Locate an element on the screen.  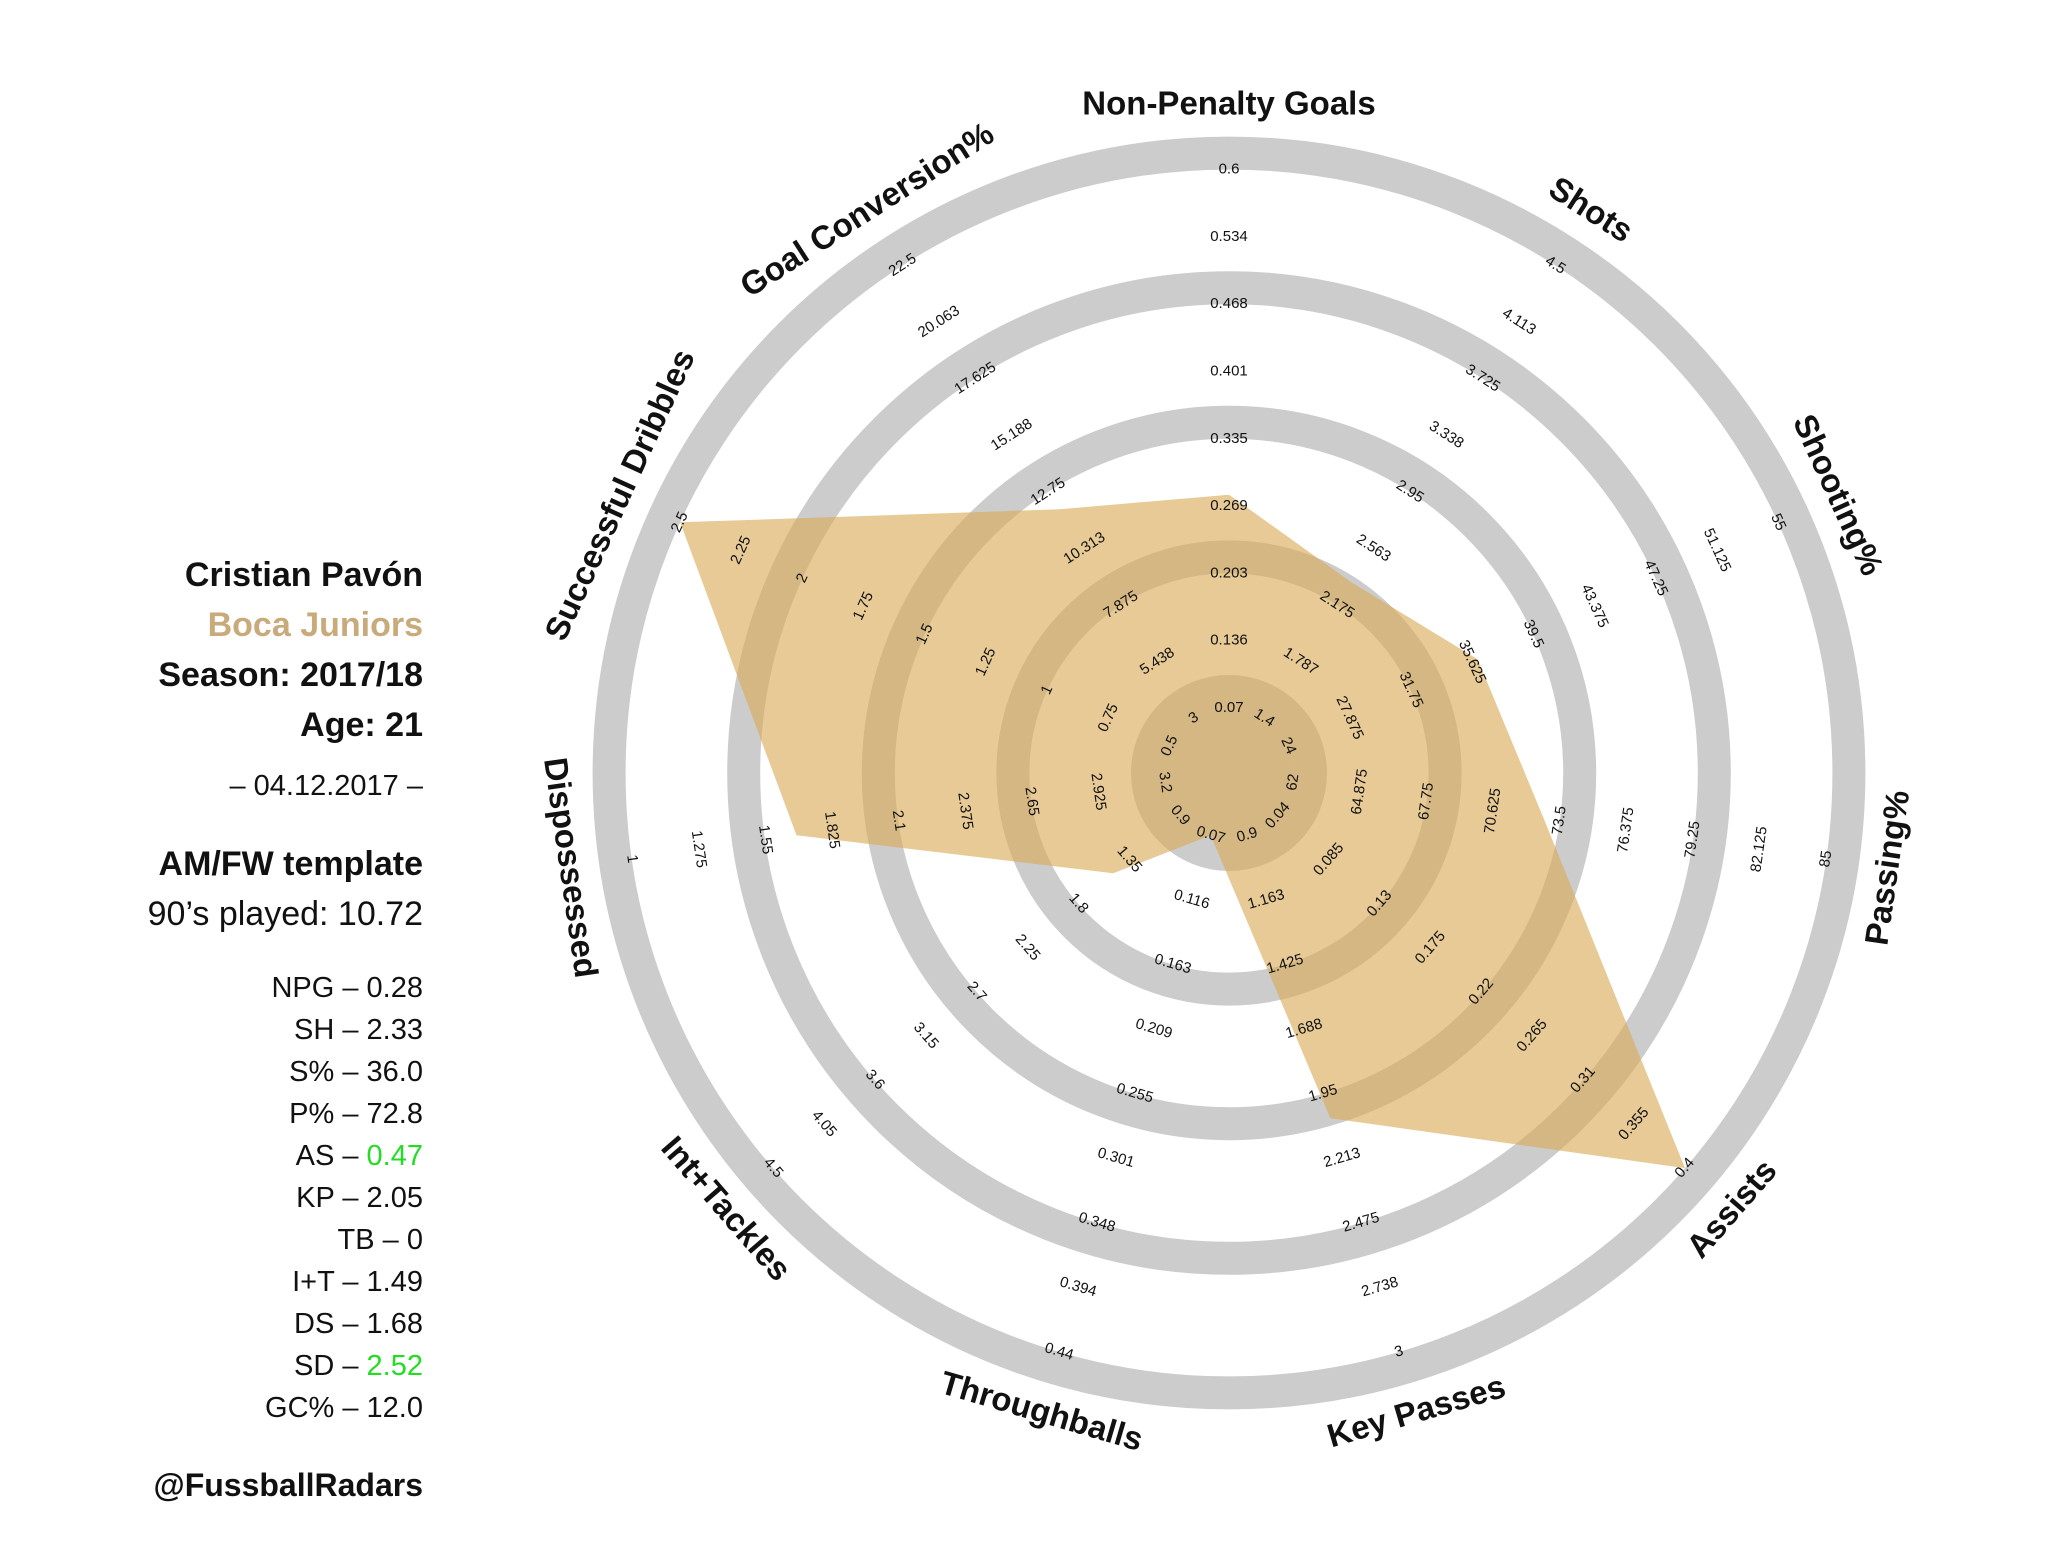
stat-row: GC% – 12.0 is located at coordinates (285, 1408).